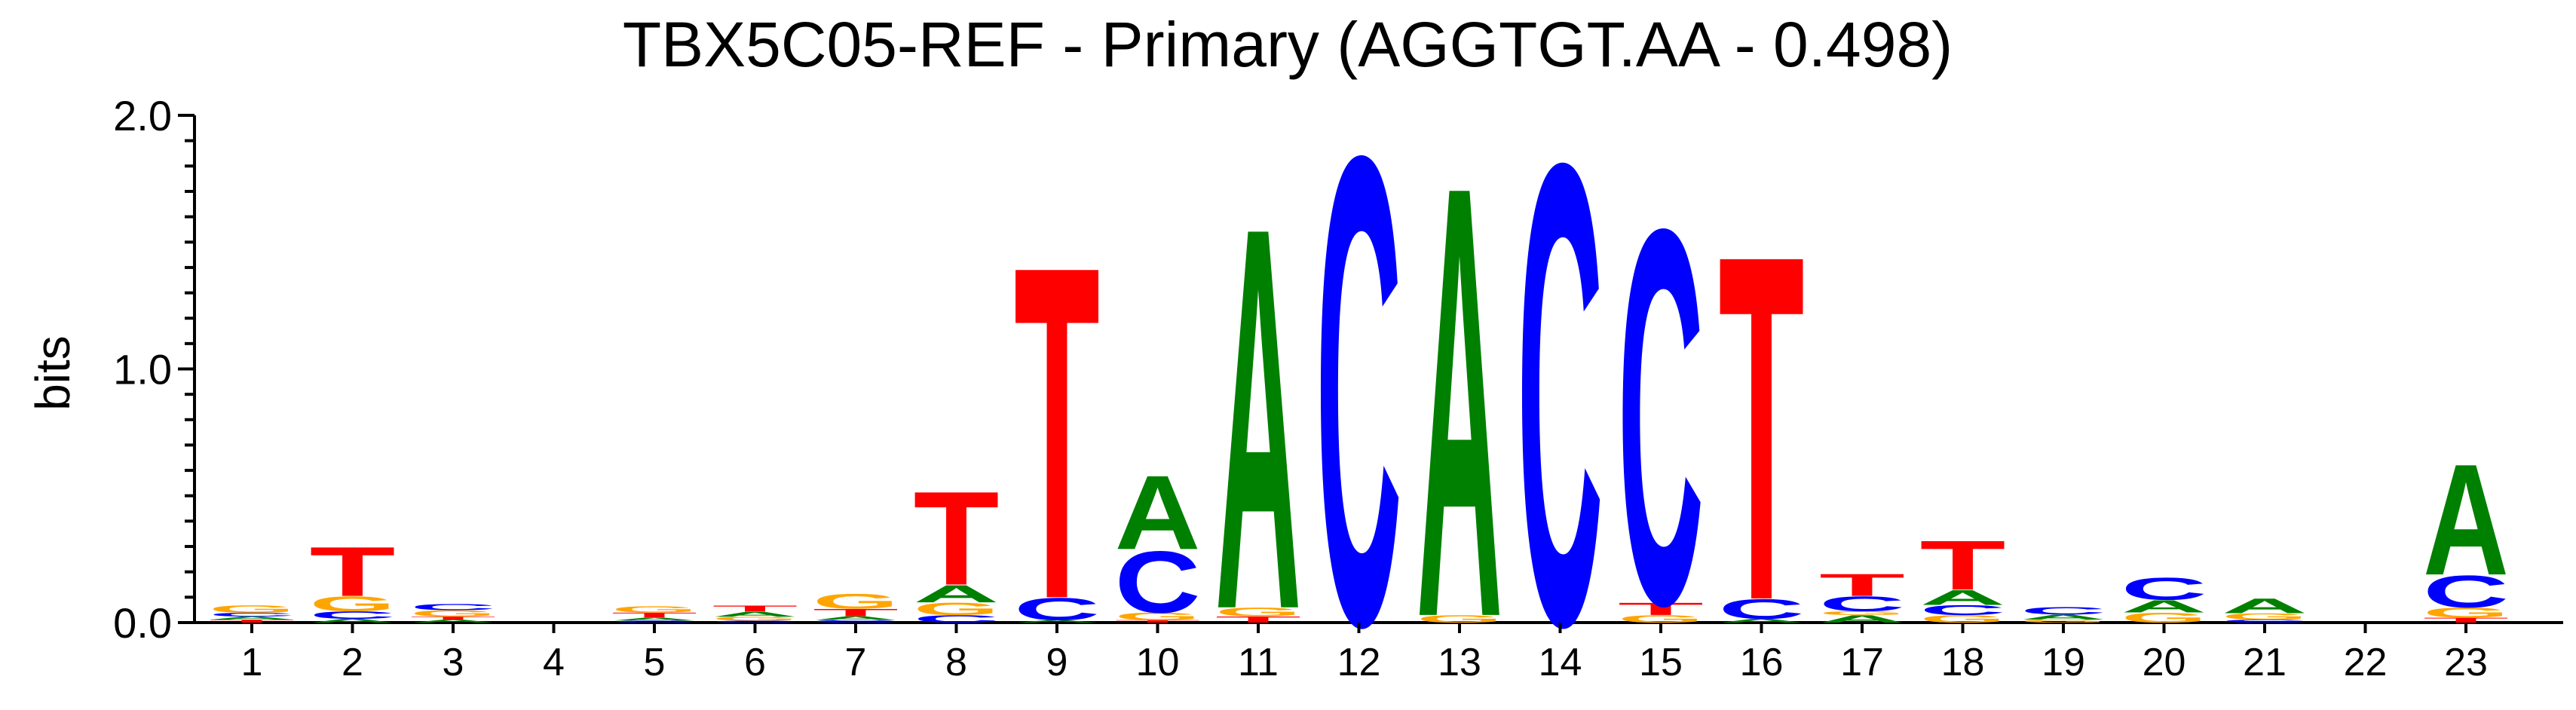 The image size is (2576, 710). Describe the element at coordinates (352, 663) in the screenshot. I see `x-tick-label: 2` at that location.